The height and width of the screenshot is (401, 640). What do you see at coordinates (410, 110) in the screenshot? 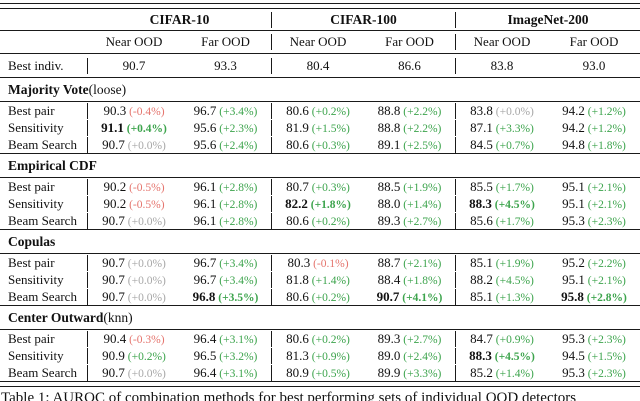
I see `result-cell: 88.8 (+2.2%)` at bounding box center [410, 110].